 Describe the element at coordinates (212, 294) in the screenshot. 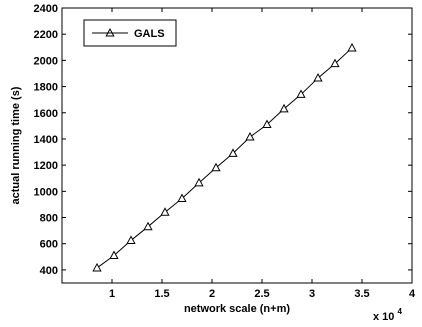

I see `x-tick-label: 2` at that location.